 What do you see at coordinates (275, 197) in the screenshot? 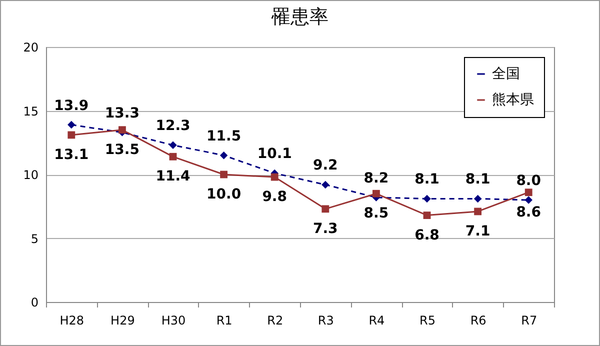
I see `data-label: 9.8` at bounding box center [275, 197].